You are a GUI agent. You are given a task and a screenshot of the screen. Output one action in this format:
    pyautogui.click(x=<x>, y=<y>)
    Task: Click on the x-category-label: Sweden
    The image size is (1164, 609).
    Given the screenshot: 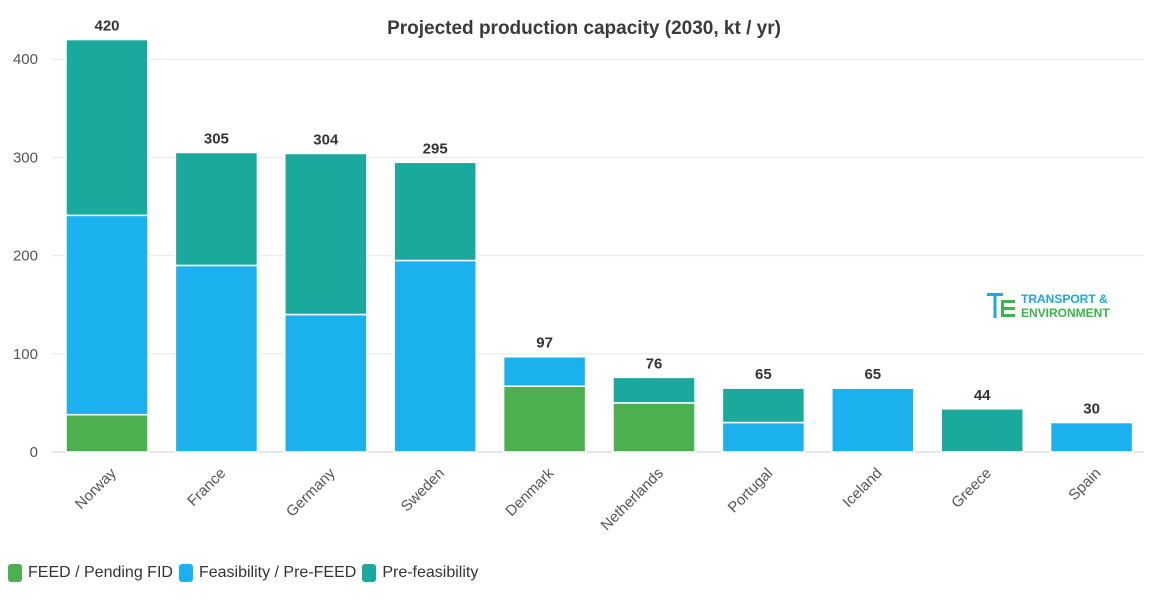 What is the action you would take?
    pyautogui.click(x=423, y=490)
    